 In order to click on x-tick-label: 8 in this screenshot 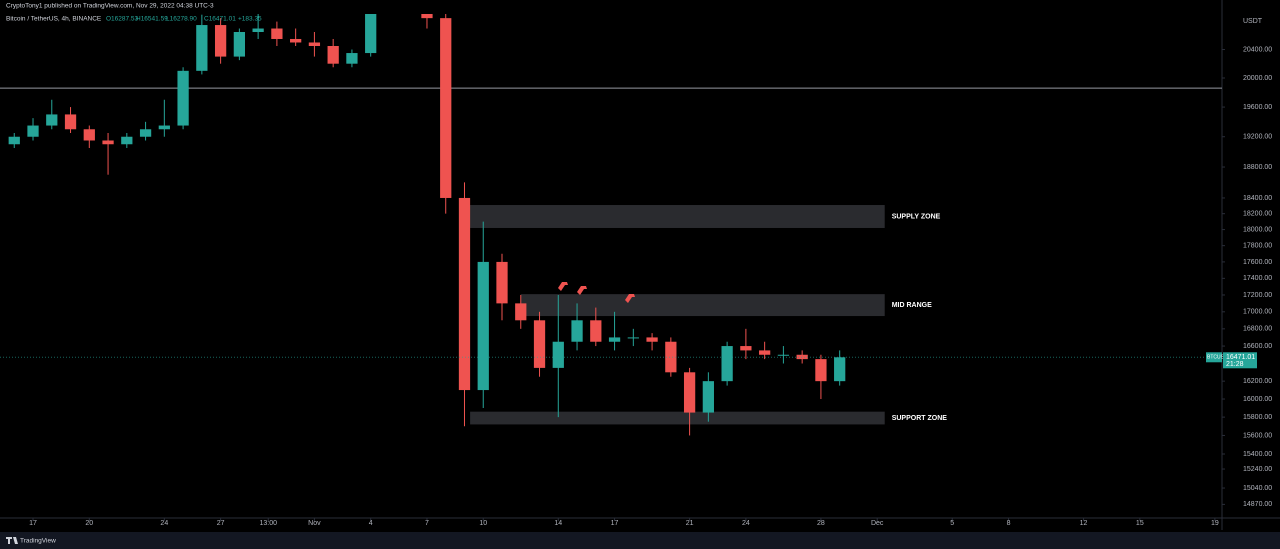, I will do `click(1009, 523)`.